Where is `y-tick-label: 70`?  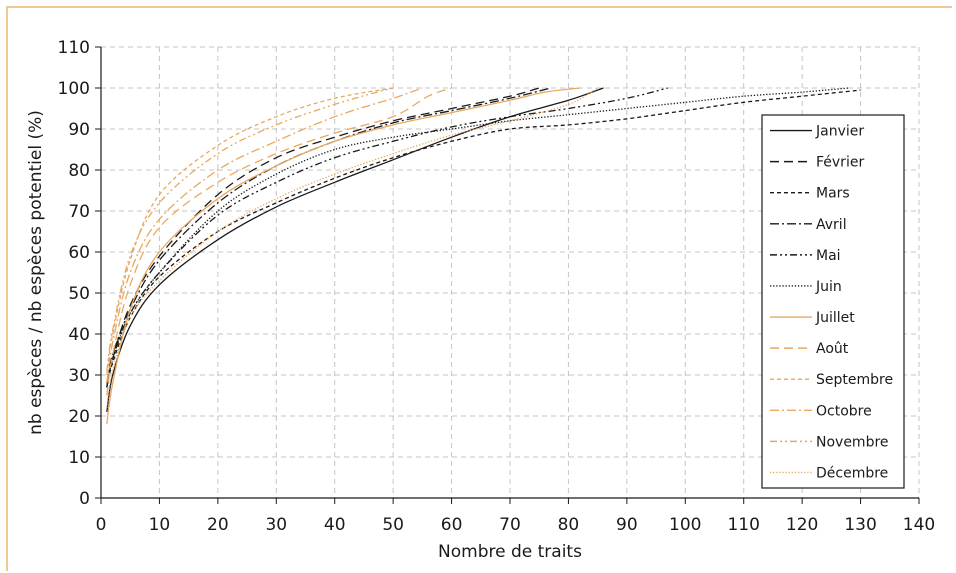
y-tick-label: 70 is located at coordinates (79, 212).